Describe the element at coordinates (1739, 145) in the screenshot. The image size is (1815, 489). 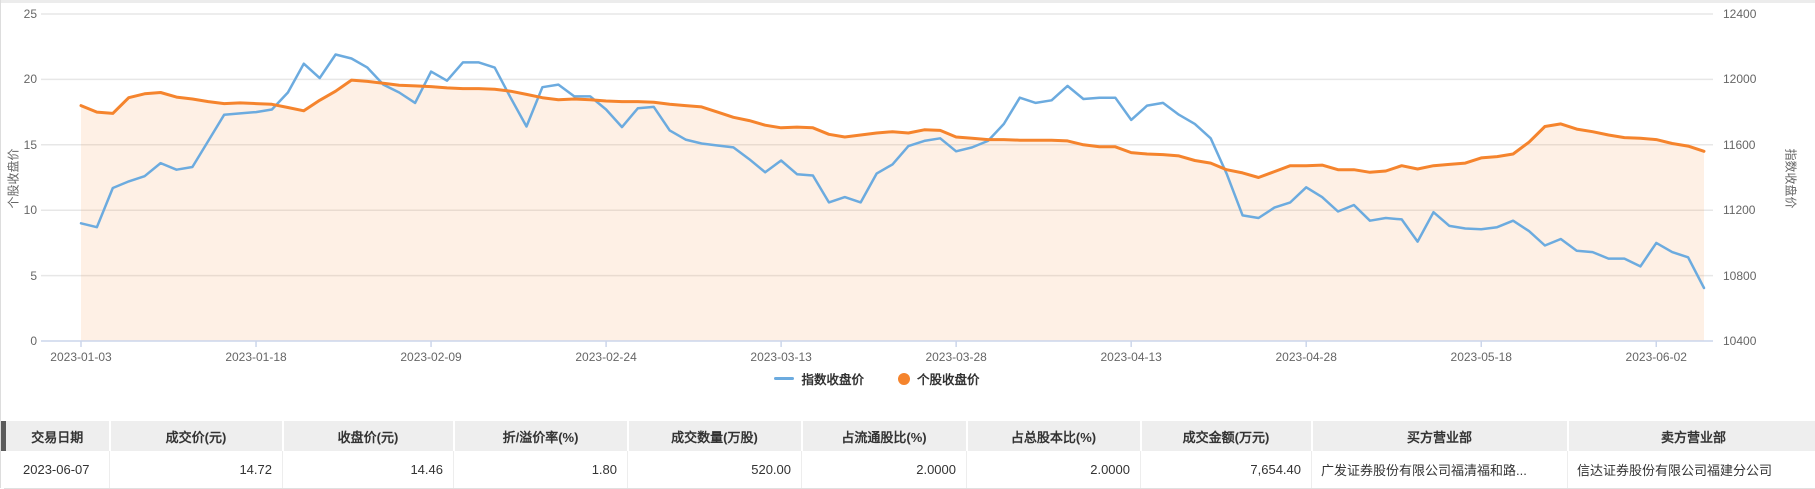
I see `right-axis-tick: 11600` at that location.